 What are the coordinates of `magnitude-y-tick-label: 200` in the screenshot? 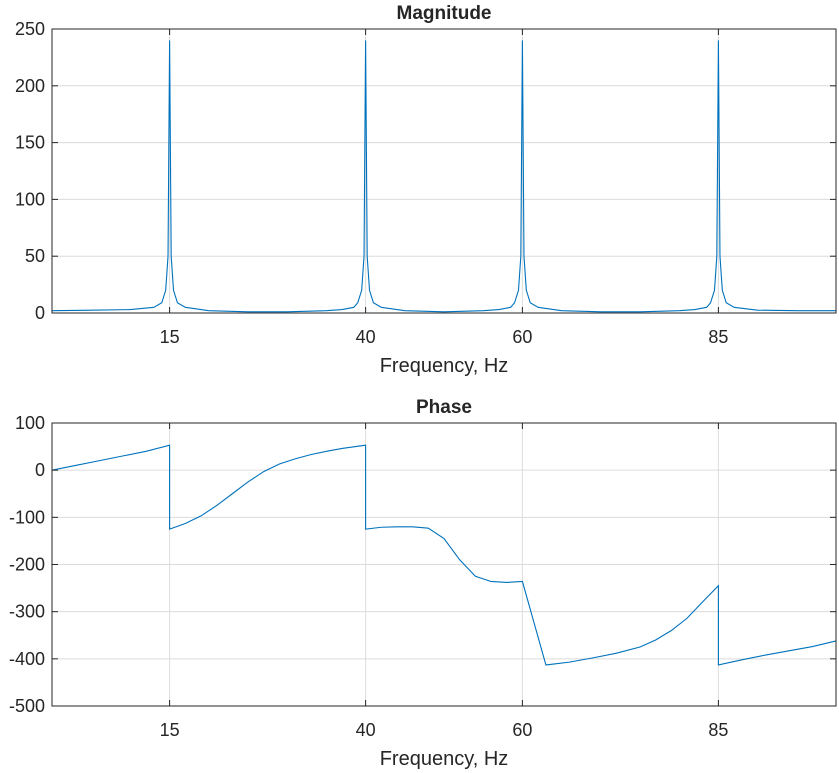 It's located at (30, 86).